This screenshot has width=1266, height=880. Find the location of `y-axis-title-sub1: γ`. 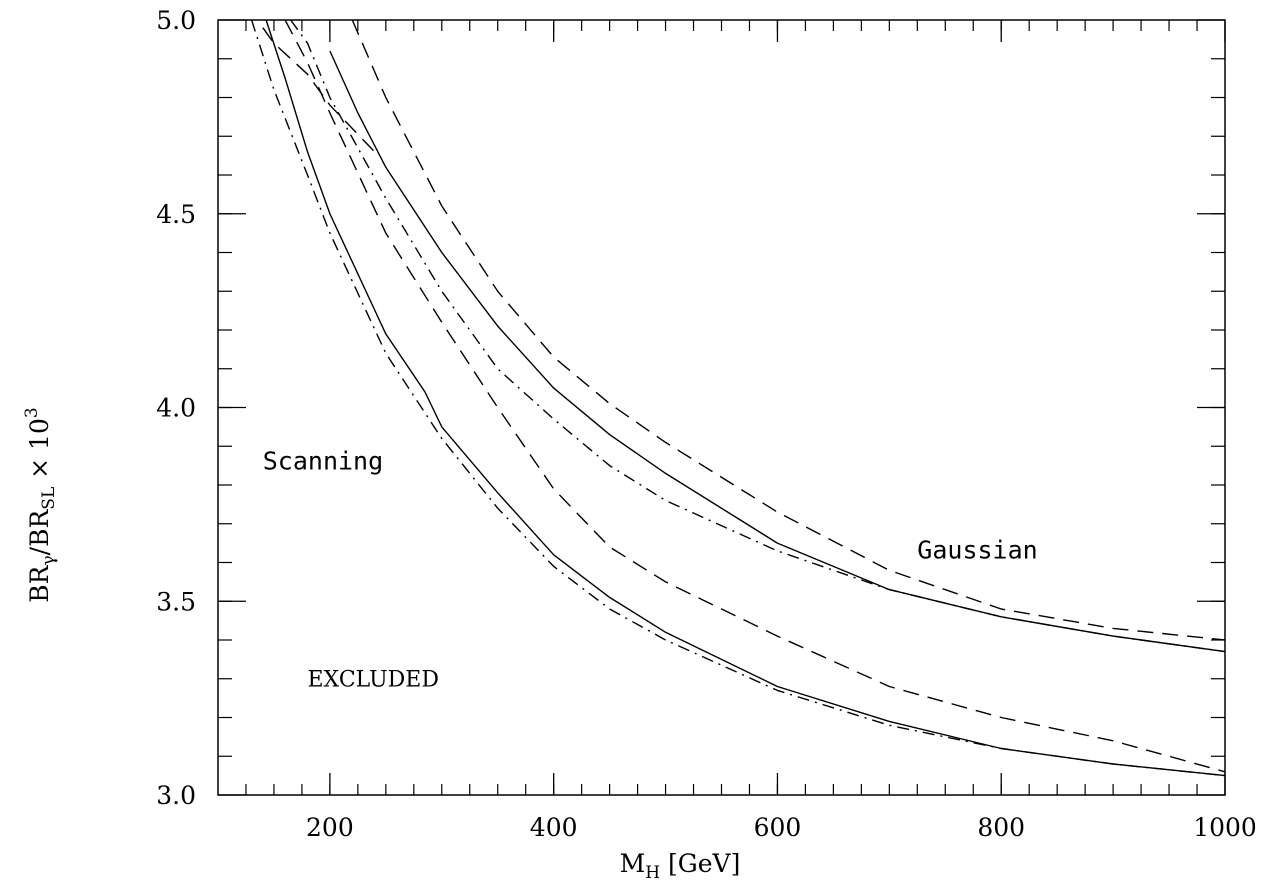

y-axis-title-sub1: γ is located at coordinates (49, 560).